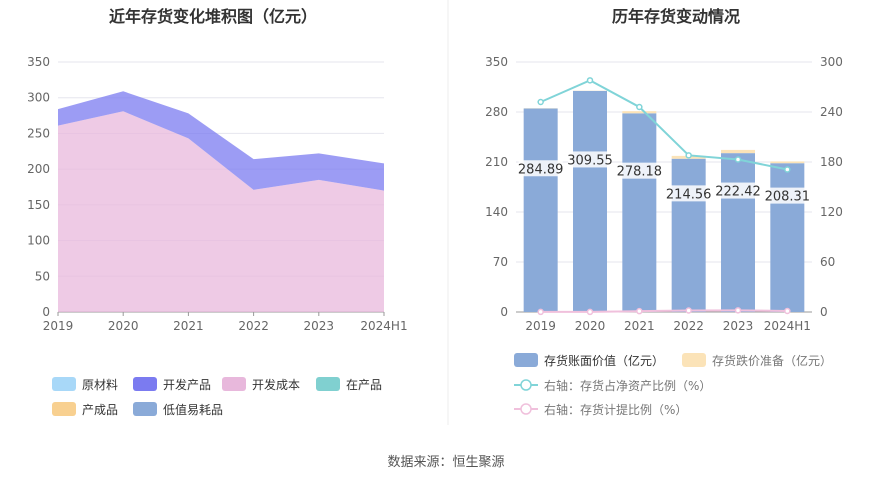 The image size is (893, 481). What do you see at coordinates (688, 326) in the screenshot?
I see `right-x-tick-2022: 2022` at bounding box center [688, 326].